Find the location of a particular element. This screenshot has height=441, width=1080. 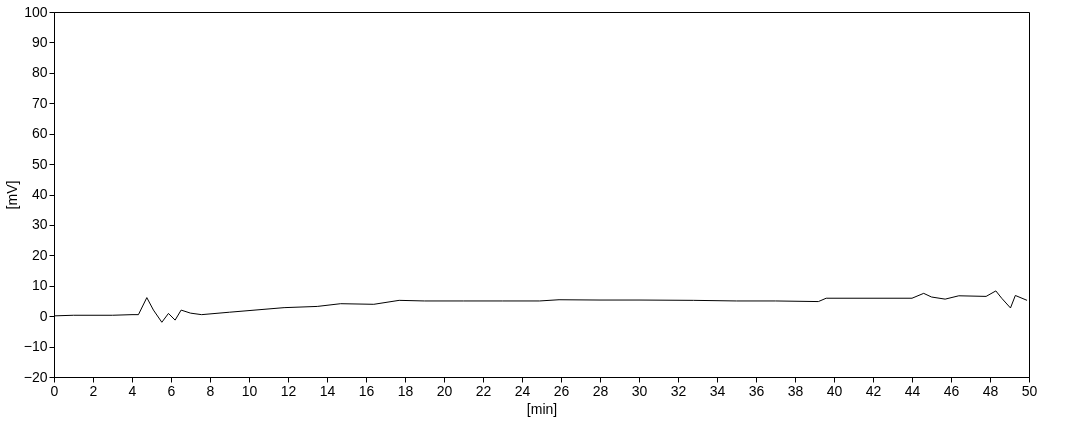

x-tick-label: 24 is located at coordinates (522, 390).